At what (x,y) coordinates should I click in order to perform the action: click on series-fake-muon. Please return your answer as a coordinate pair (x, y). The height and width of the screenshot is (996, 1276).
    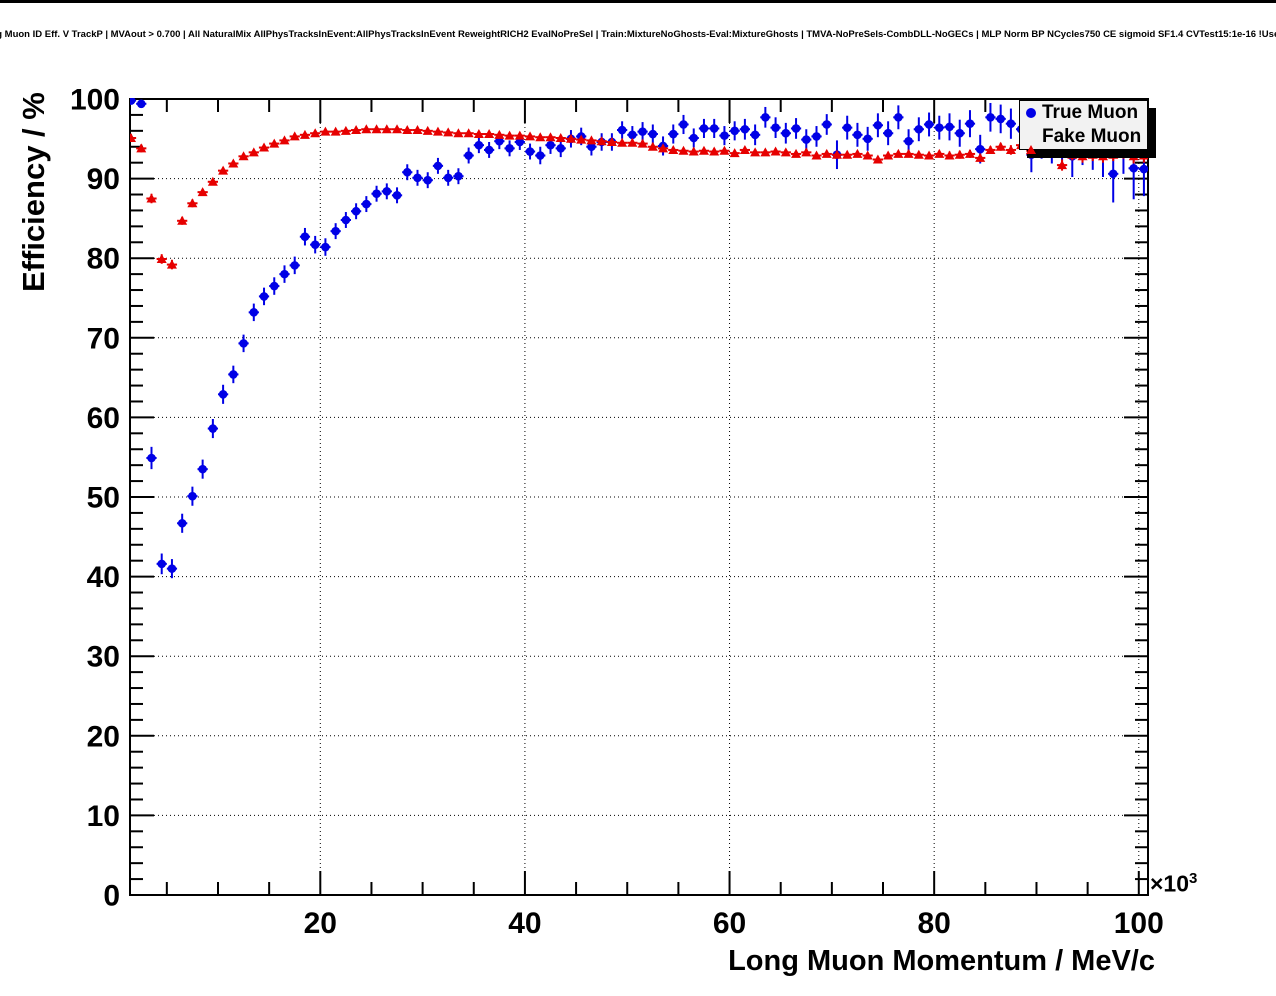
    Looking at the image, I should click on (639, 197).